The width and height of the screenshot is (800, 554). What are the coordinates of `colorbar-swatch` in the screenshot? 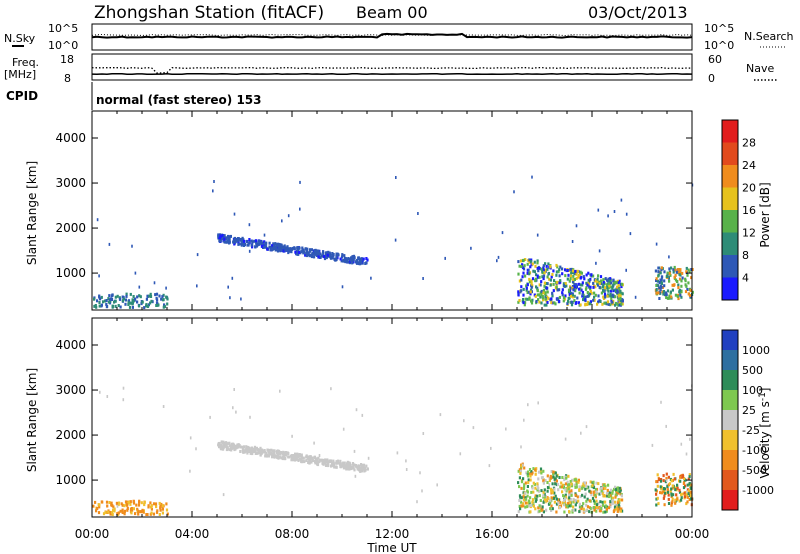 It's located at (730, 460).